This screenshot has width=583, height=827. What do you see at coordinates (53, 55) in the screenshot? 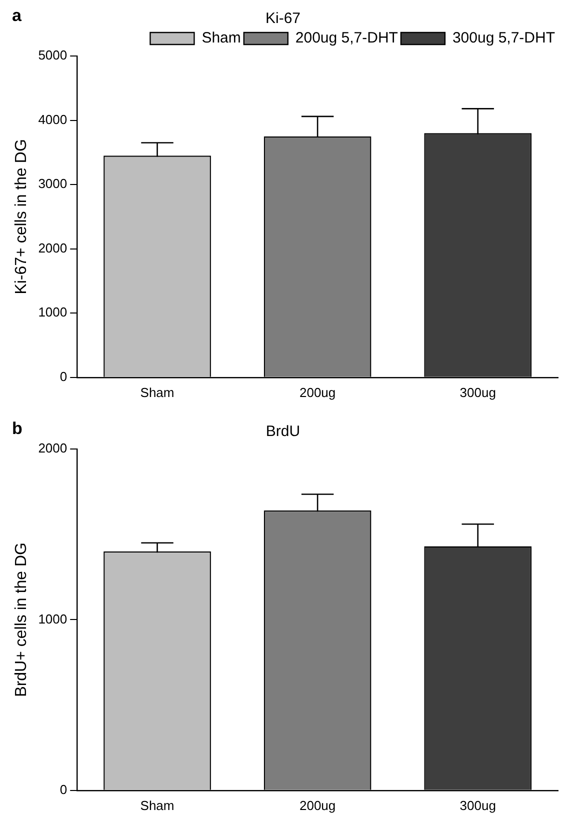
I see `y-tick-label: 5000` at bounding box center [53, 55].